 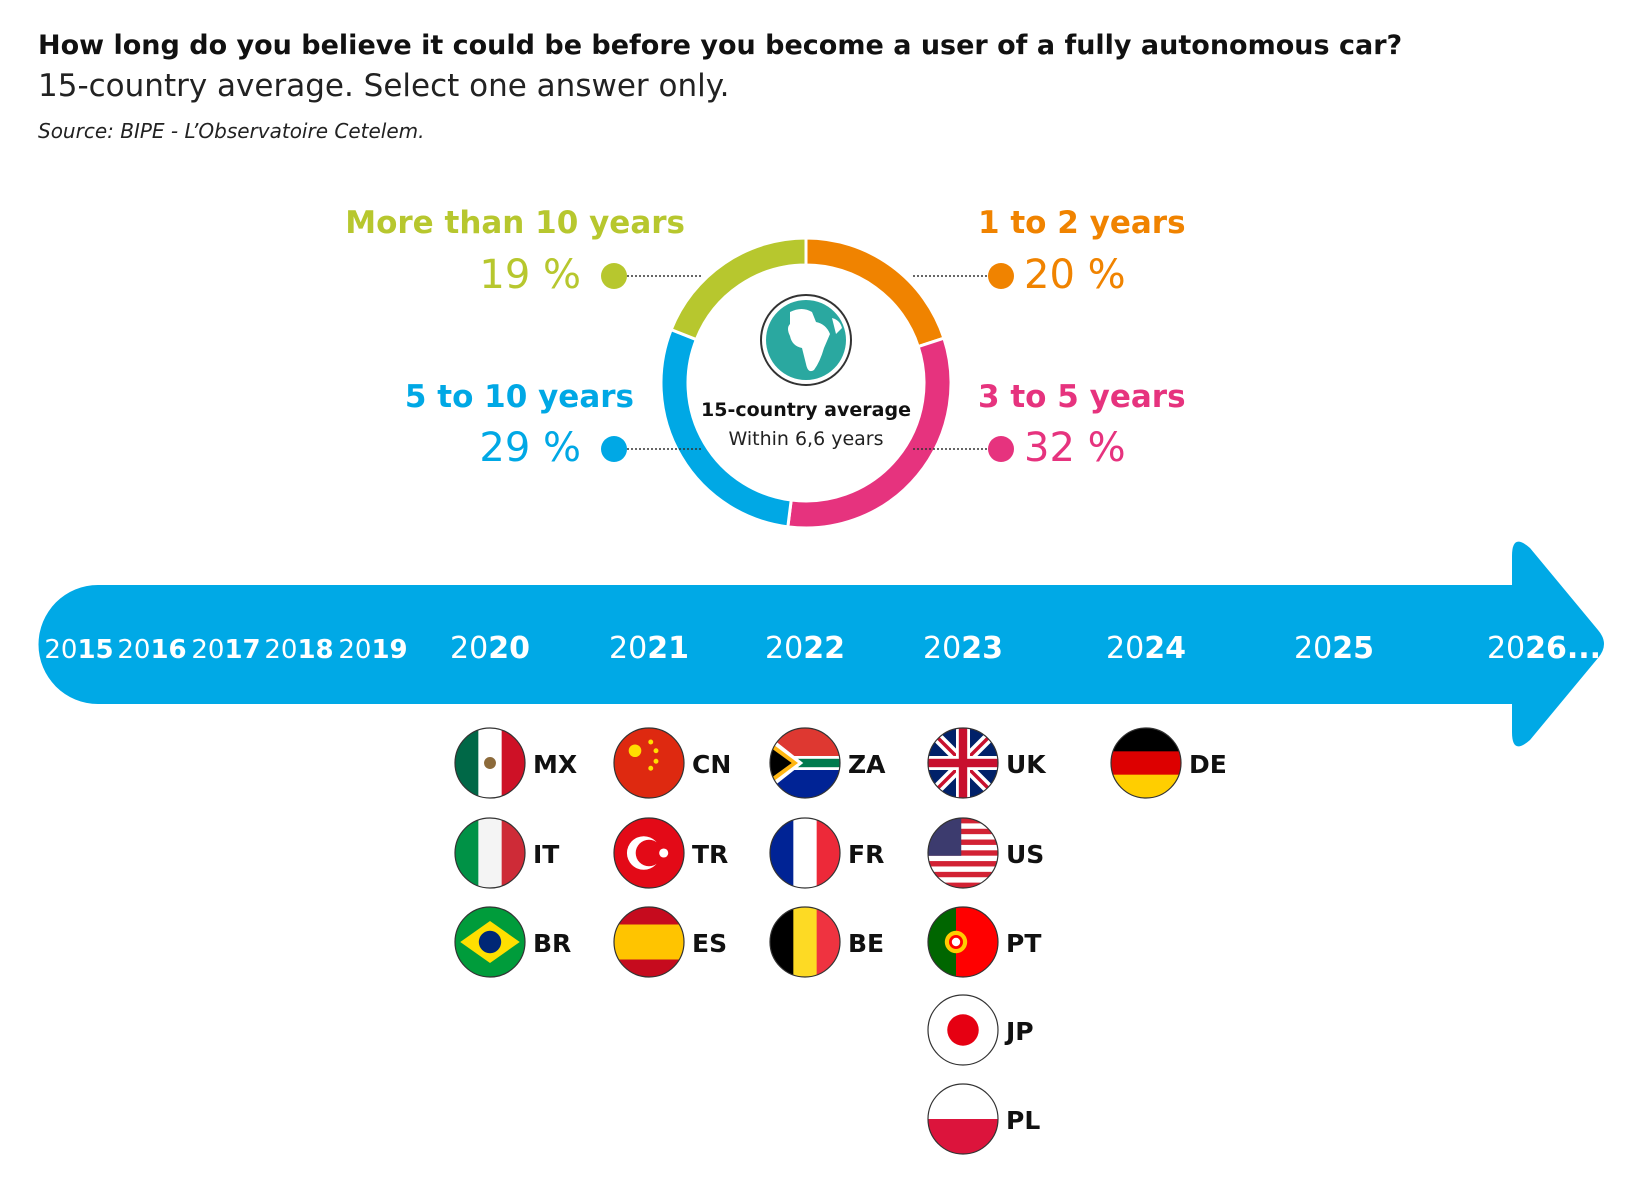 What do you see at coordinates (867, 764) in the screenshot?
I see `country-code: ZA` at bounding box center [867, 764].